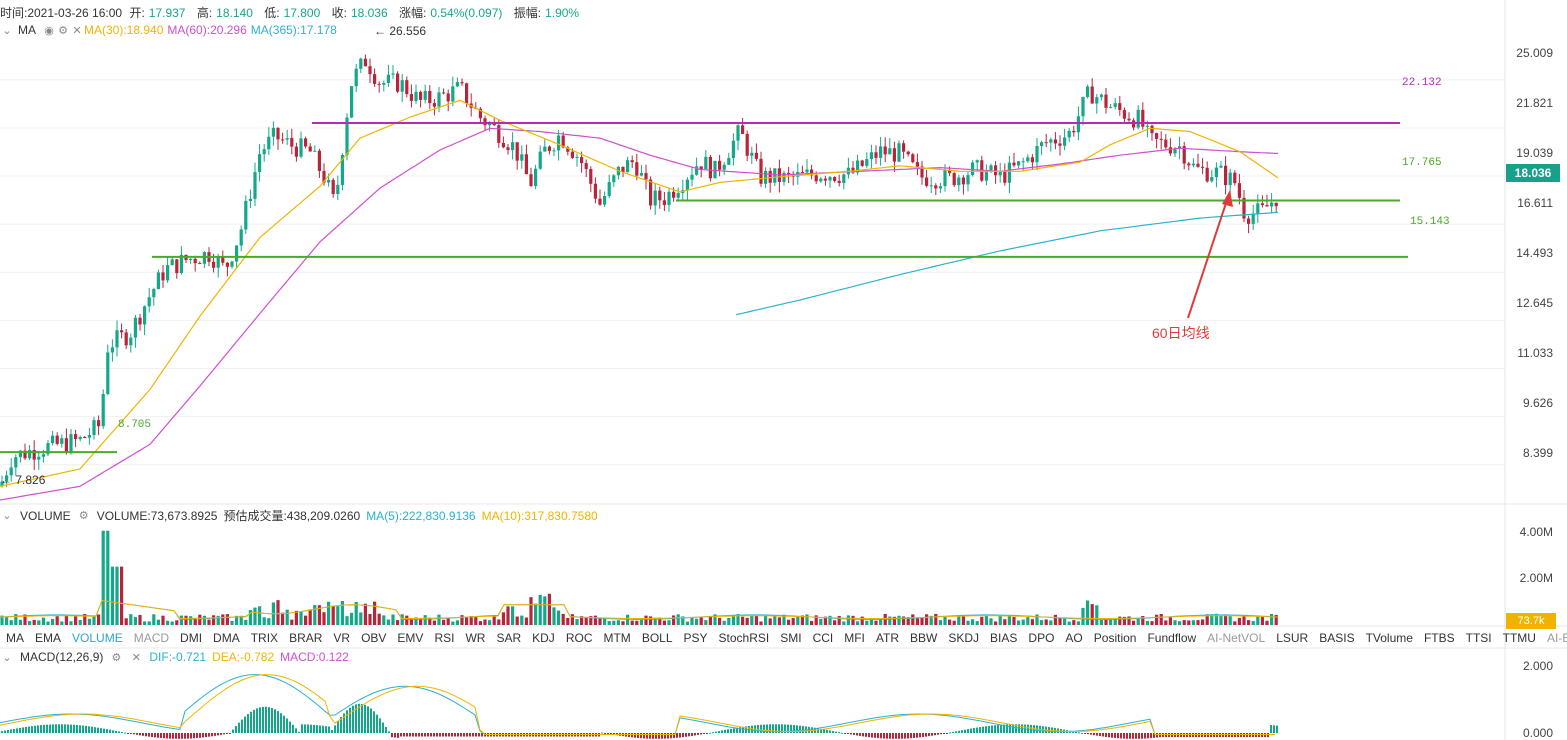  Describe the element at coordinates (410, 638) in the screenshot. I see `tab-emv: EMV` at that location.